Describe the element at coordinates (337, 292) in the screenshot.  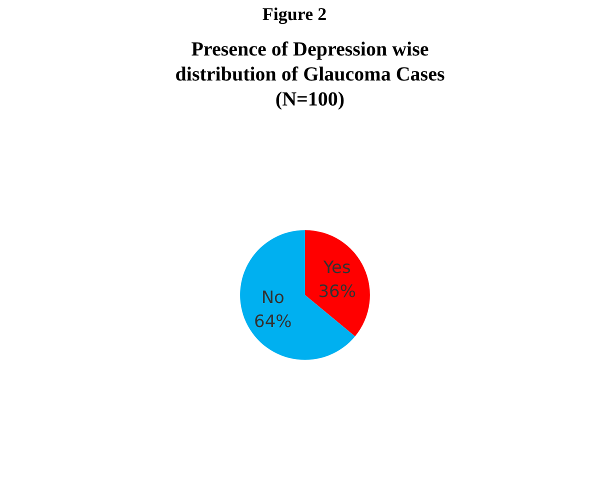
I see `data-label: 36%` at that location.